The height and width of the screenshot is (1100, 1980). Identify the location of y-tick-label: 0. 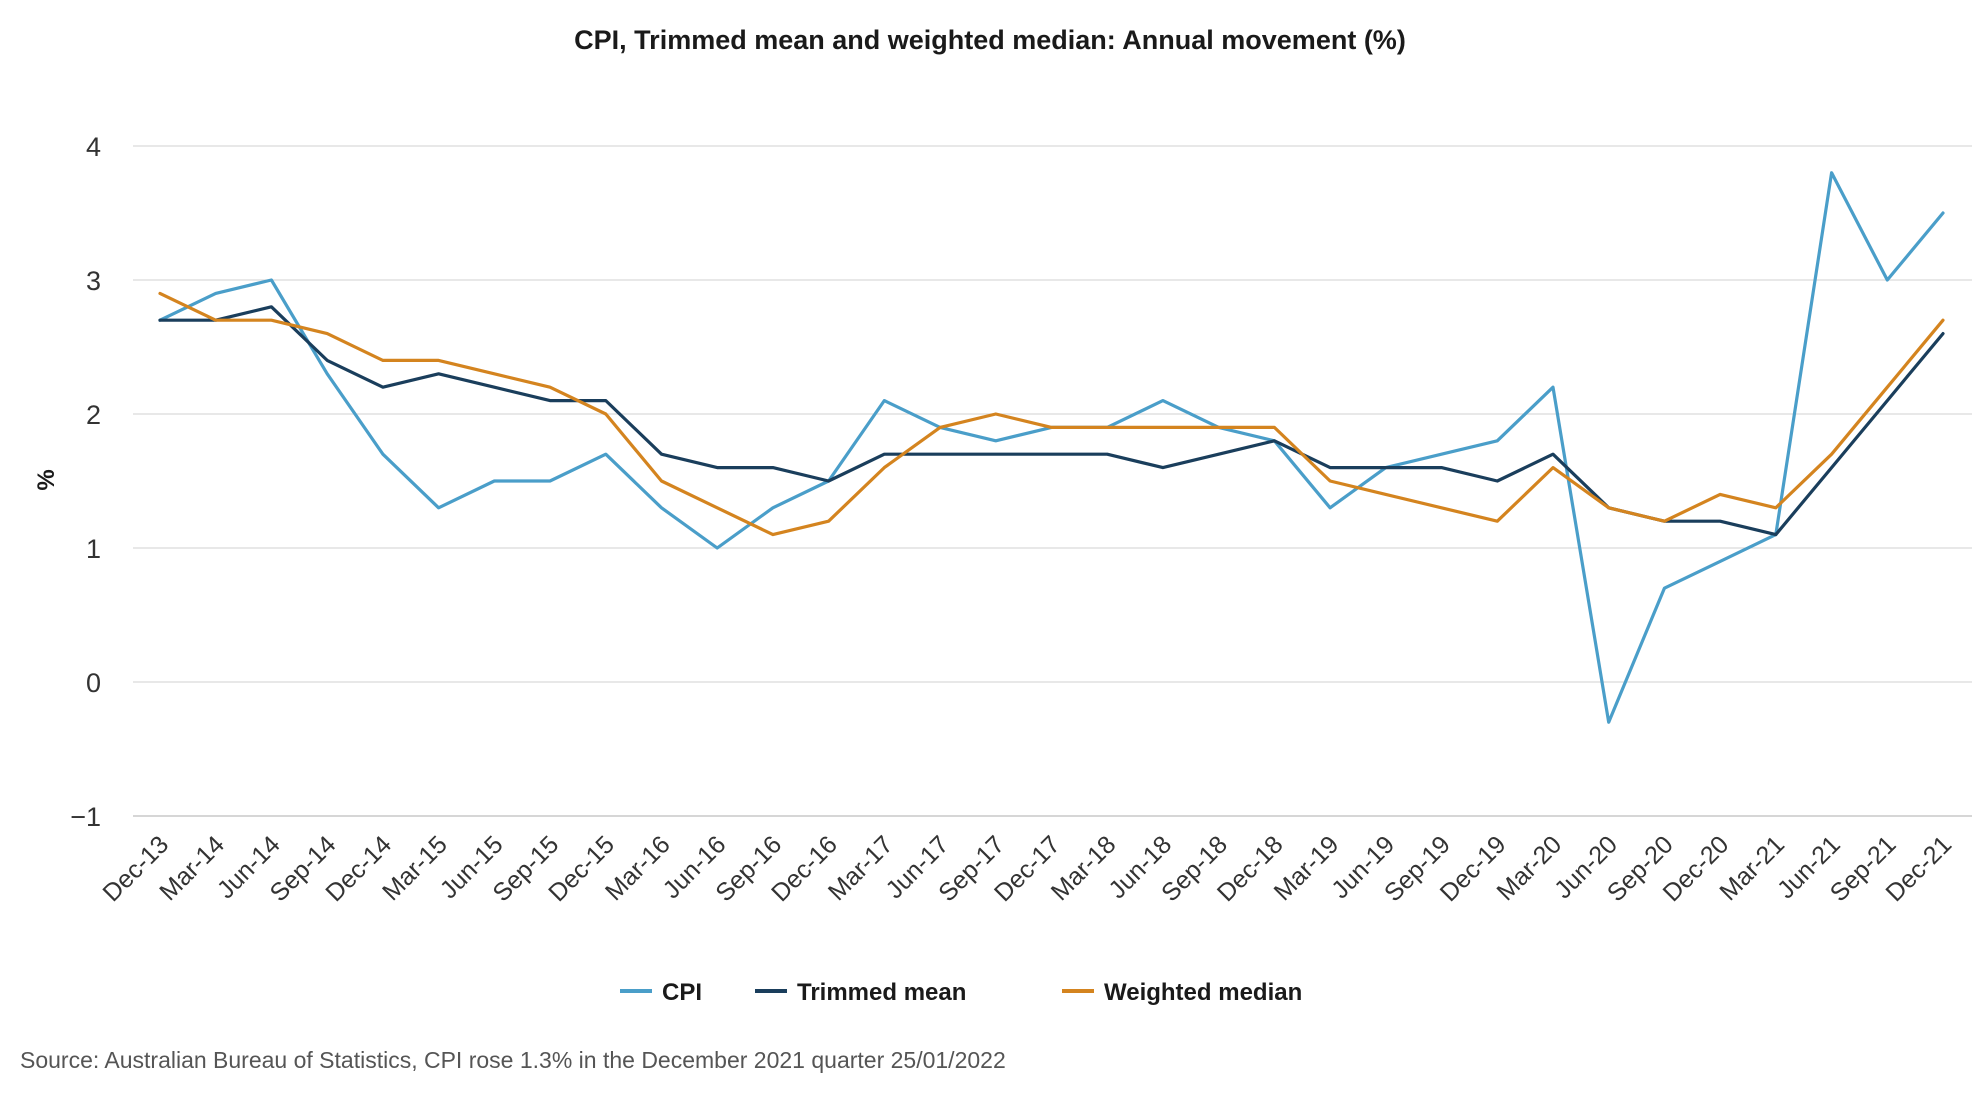
(93, 683).